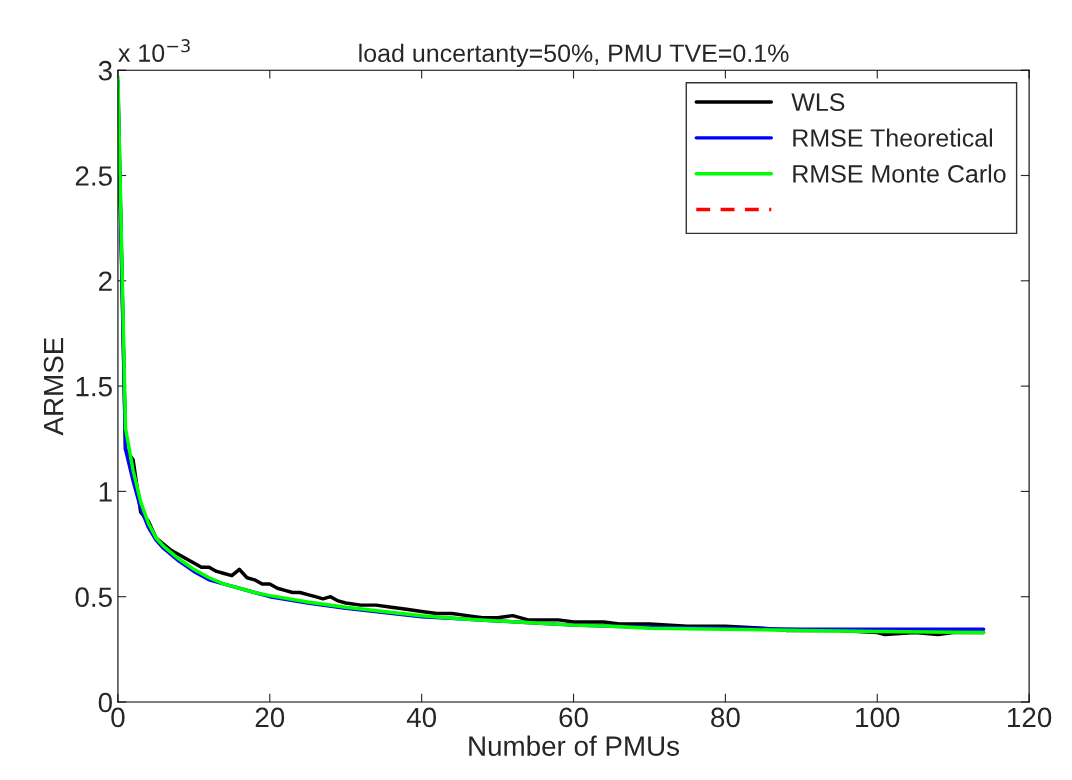 The image size is (1072, 780). I want to click on y-tick-label: 1.5, so click(94, 387).